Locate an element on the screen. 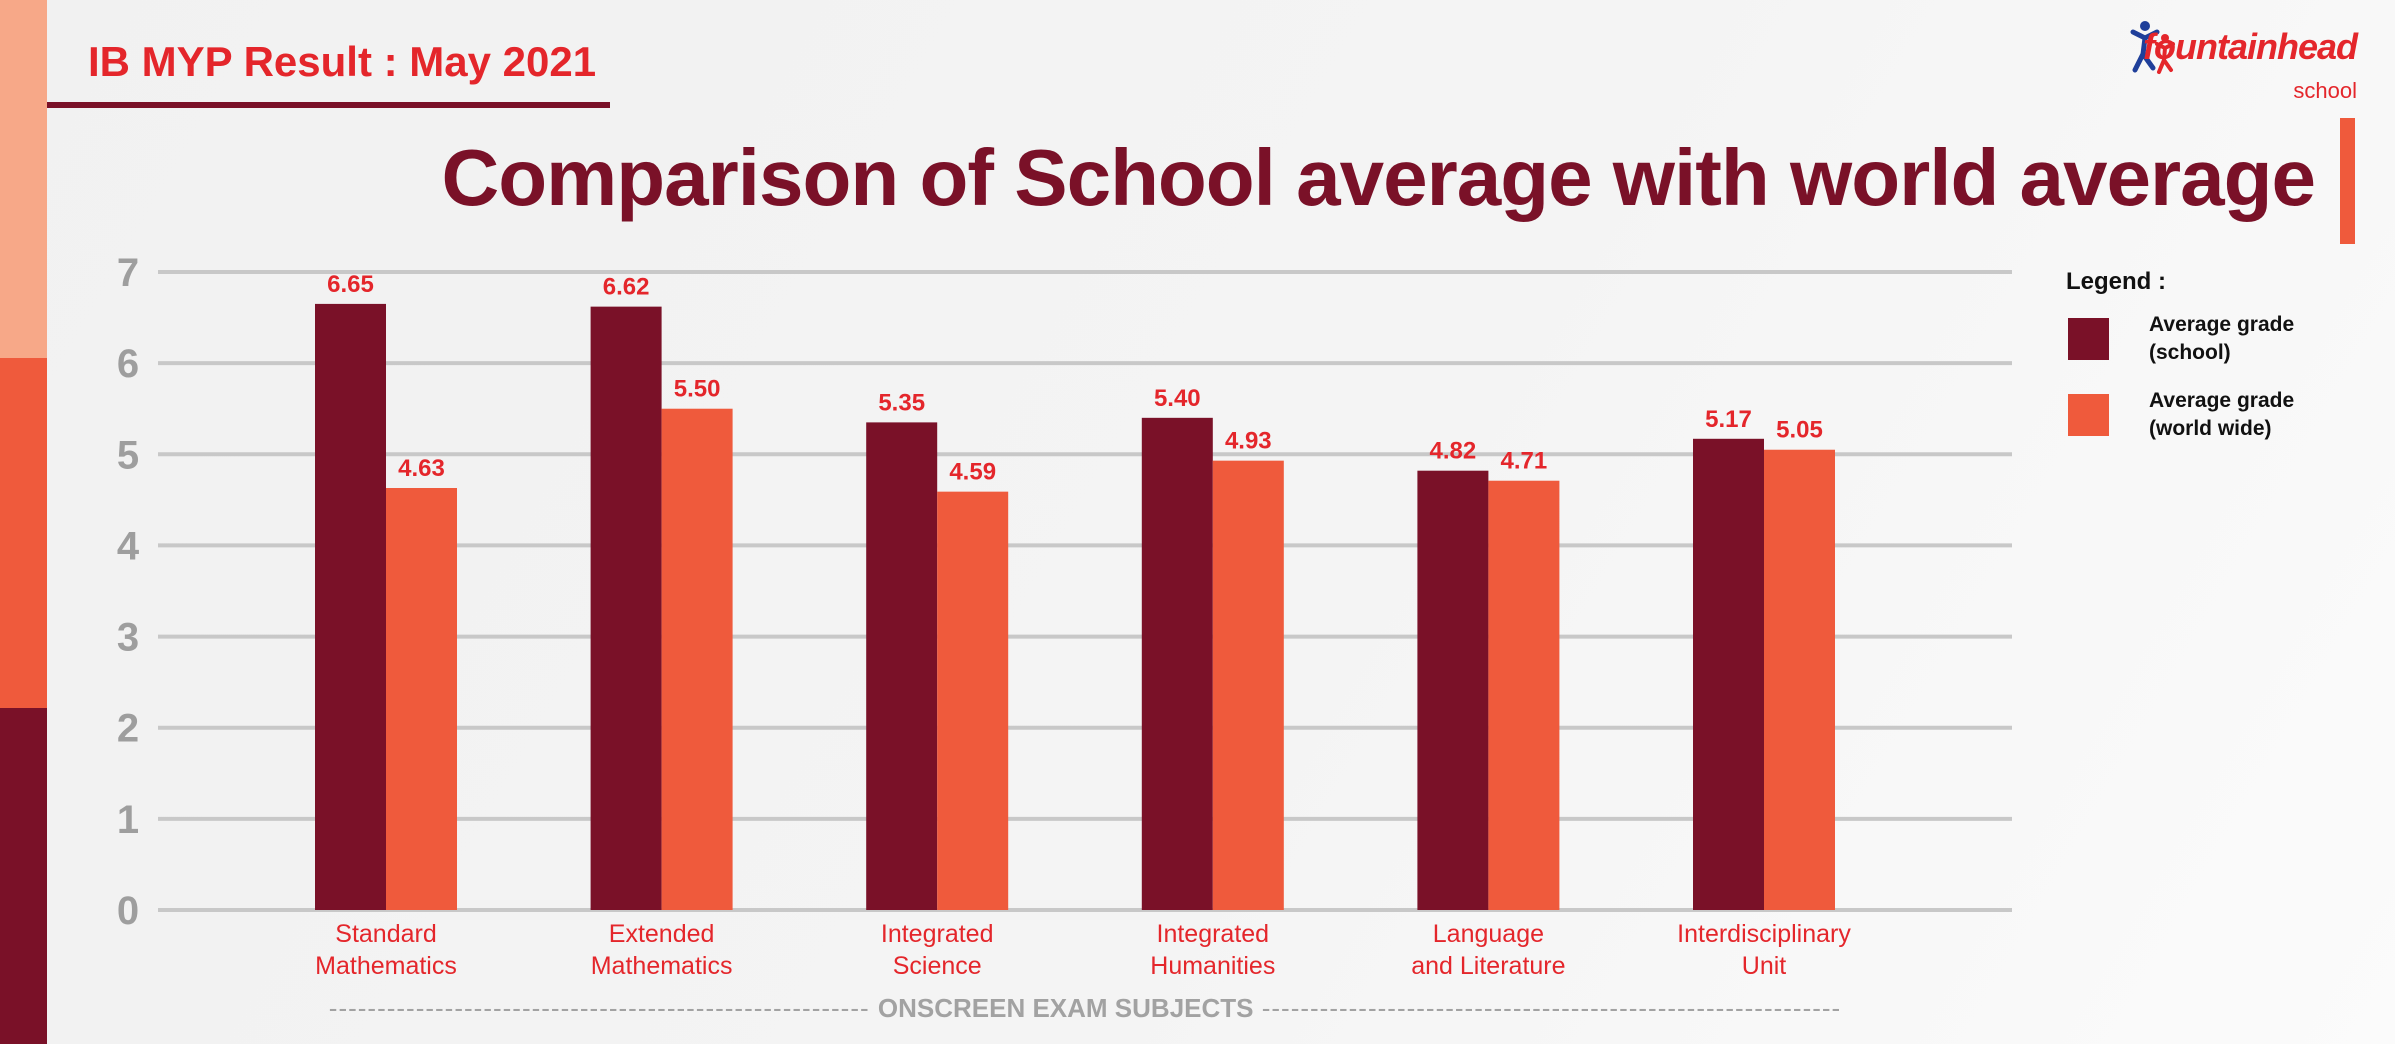  x-tick-label: Extended is located at coordinates (662, 934).